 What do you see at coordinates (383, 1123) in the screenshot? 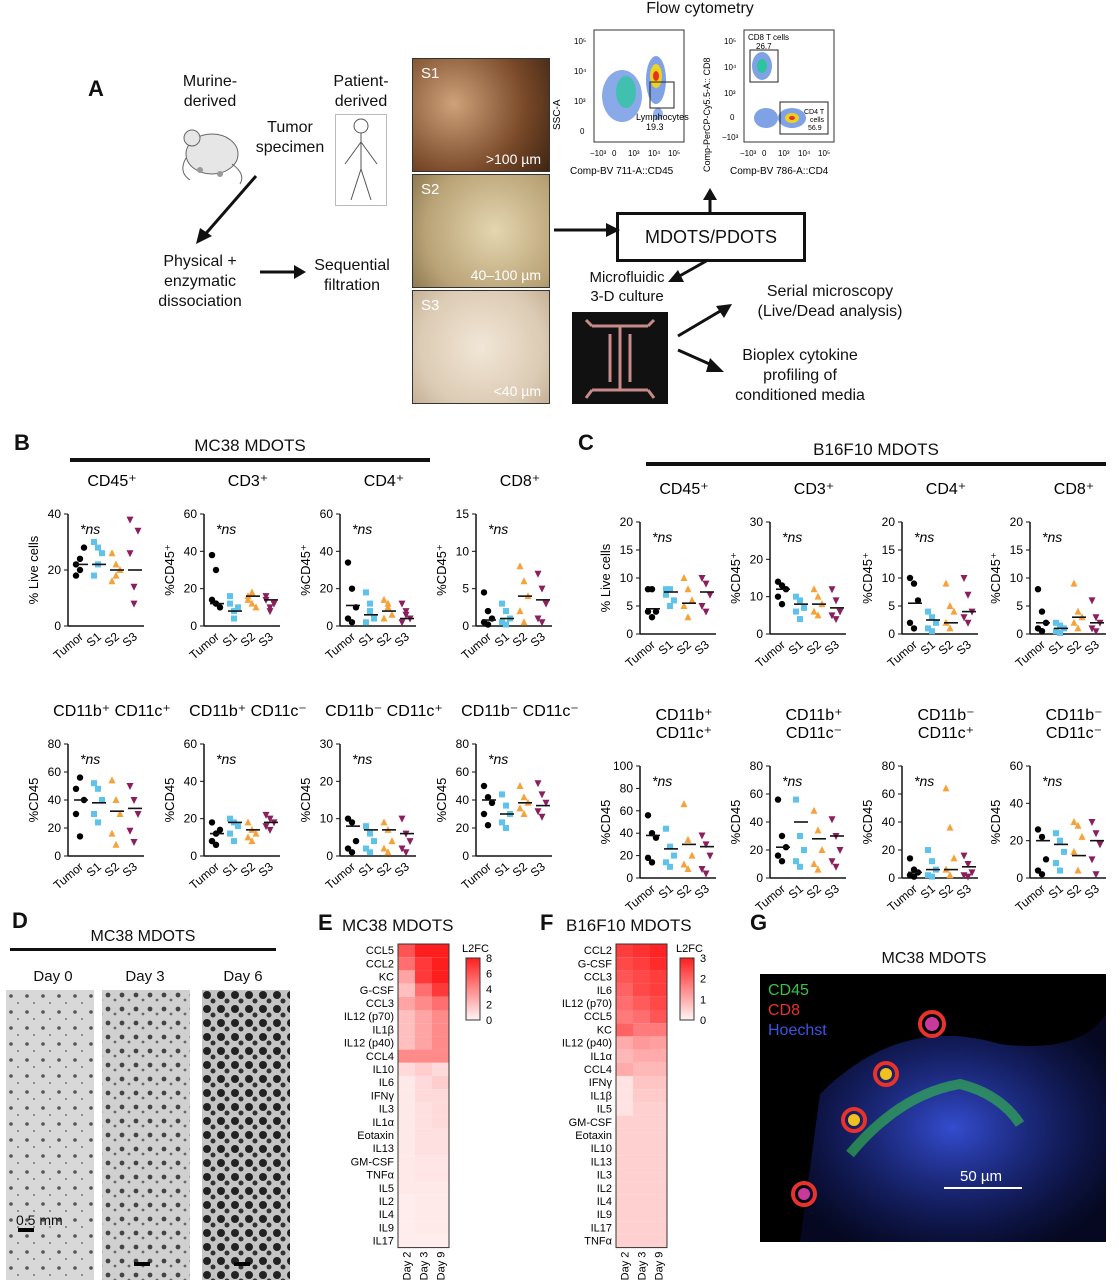
I see `heatmap-row-label: IL1α` at bounding box center [383, 1123].